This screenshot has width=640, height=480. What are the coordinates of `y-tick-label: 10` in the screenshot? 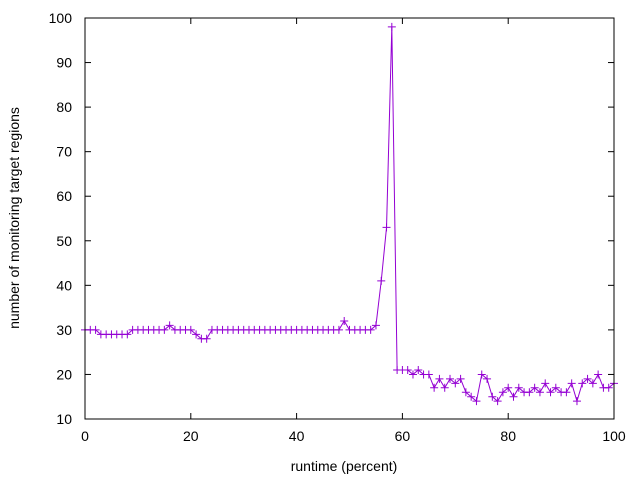 It's located at (64, 419).